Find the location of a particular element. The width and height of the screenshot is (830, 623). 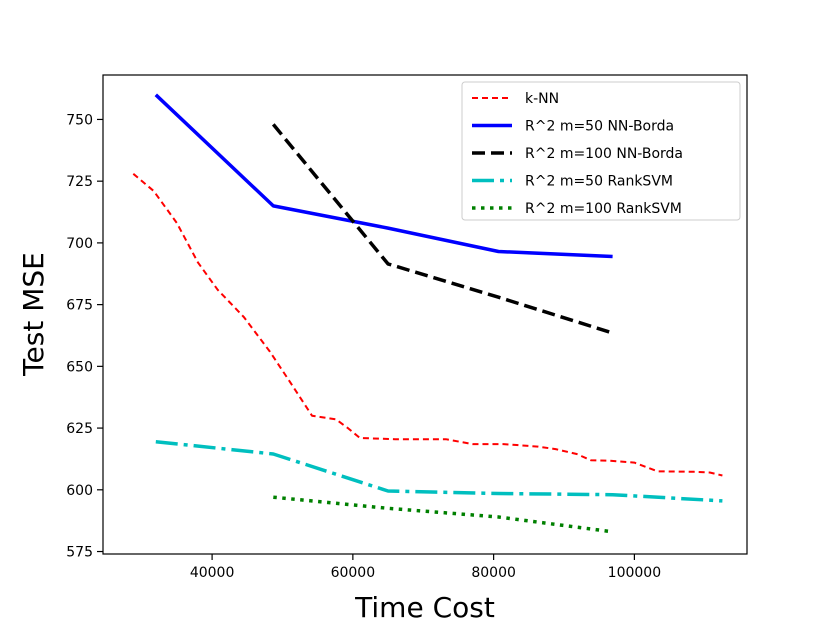

x-tick-label: 80000 is located at coordinates (493, 573).